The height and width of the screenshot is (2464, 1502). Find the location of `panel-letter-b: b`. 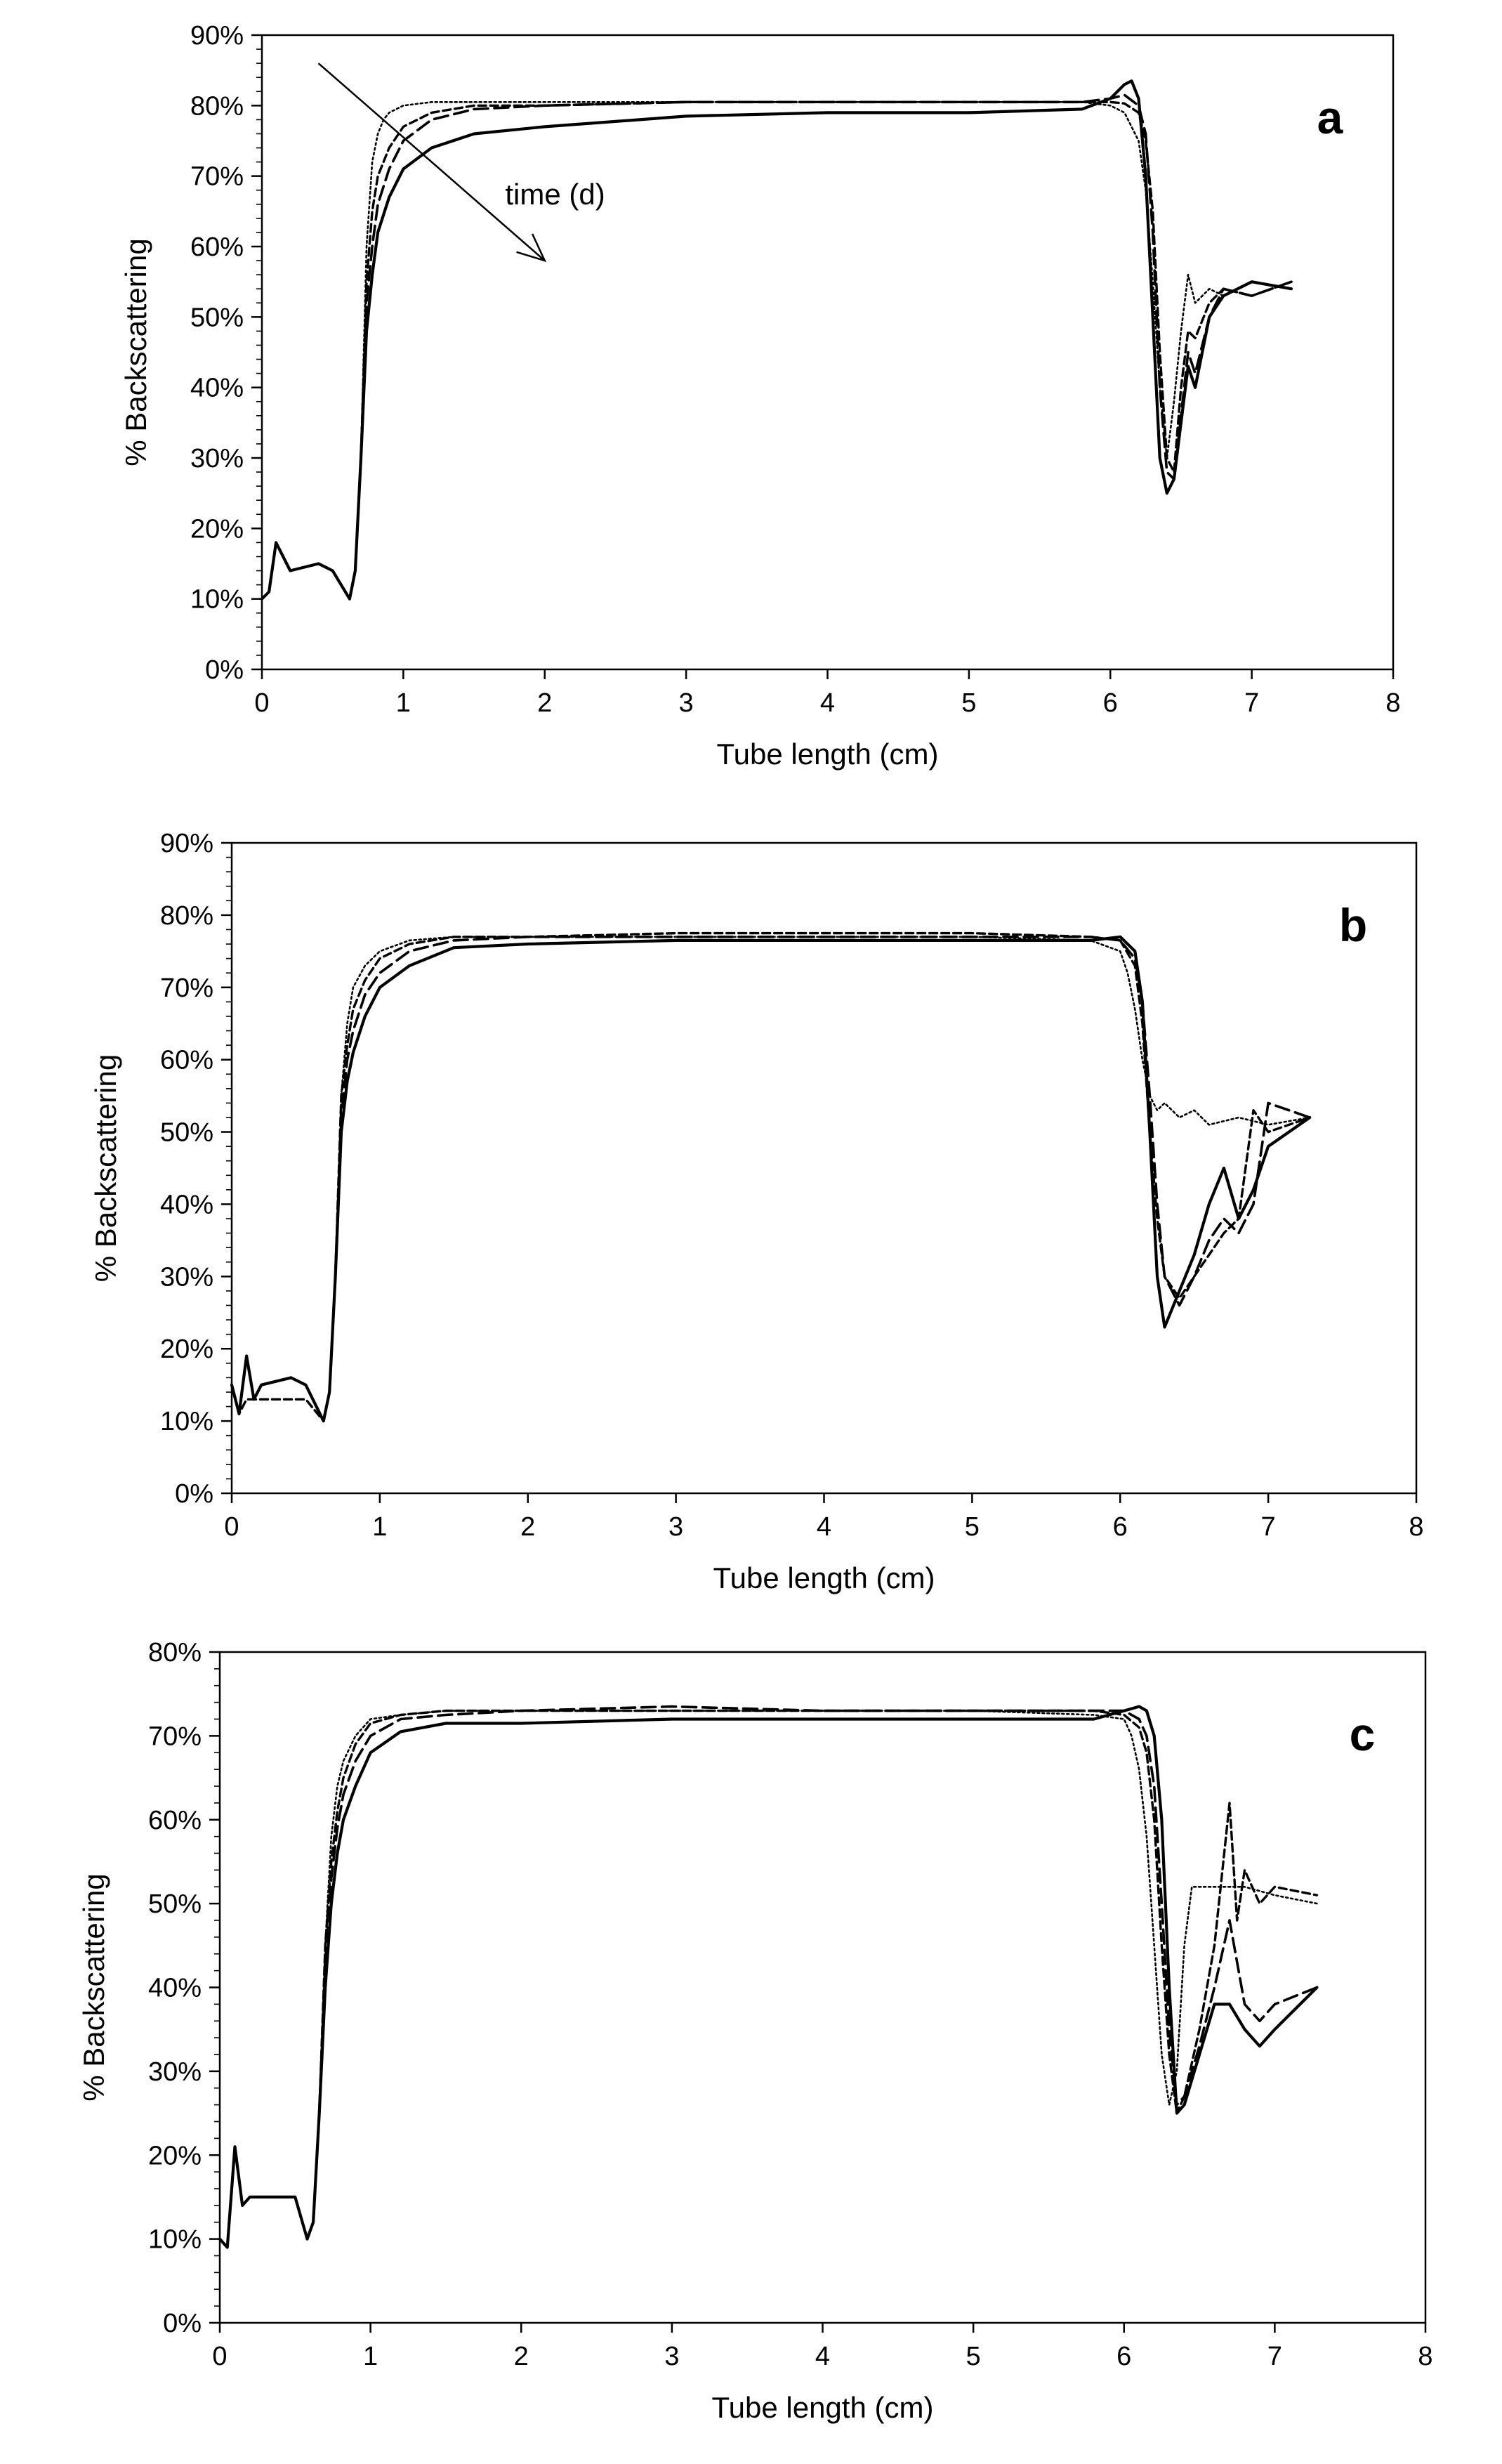

panel-letter-b: b is located at coordinates (1353, 925).